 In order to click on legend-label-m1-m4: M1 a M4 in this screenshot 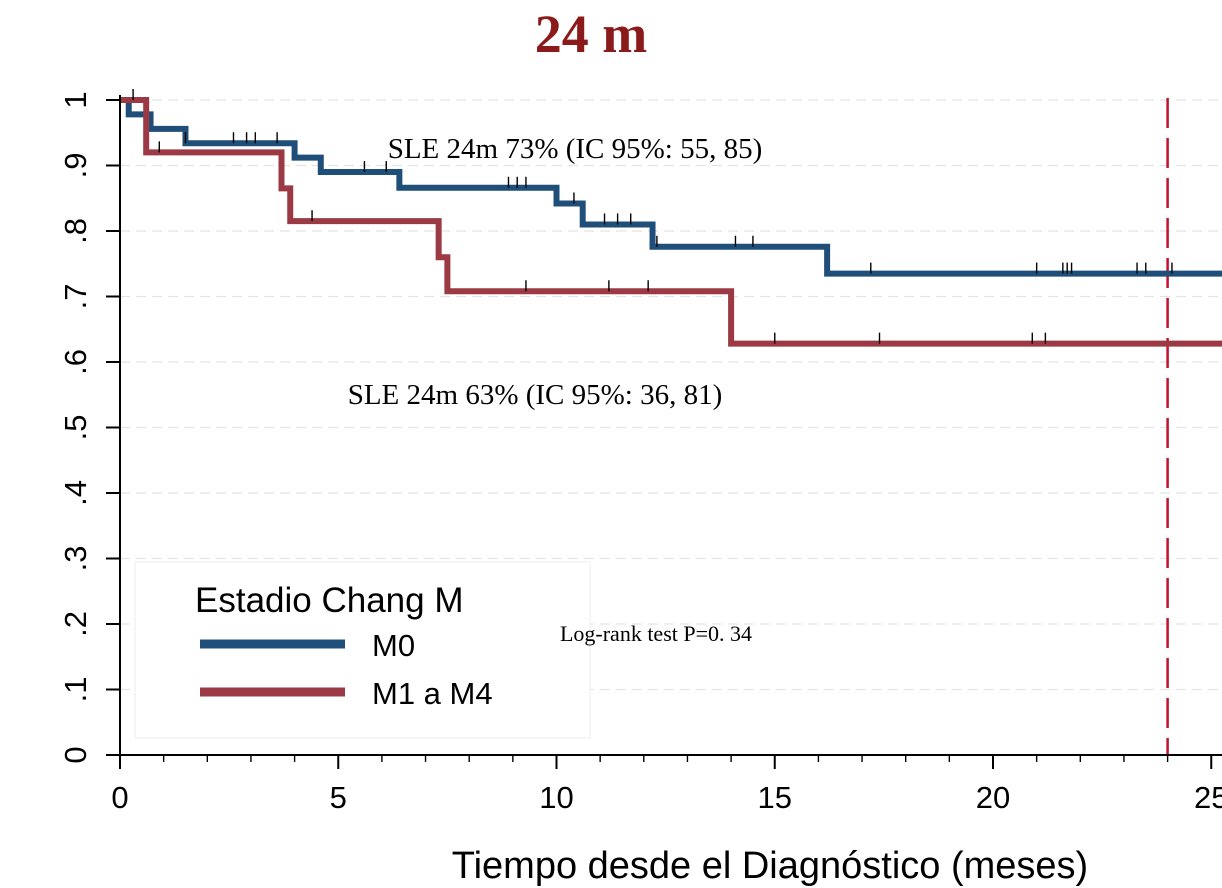, I will do `click(432, 693)`.